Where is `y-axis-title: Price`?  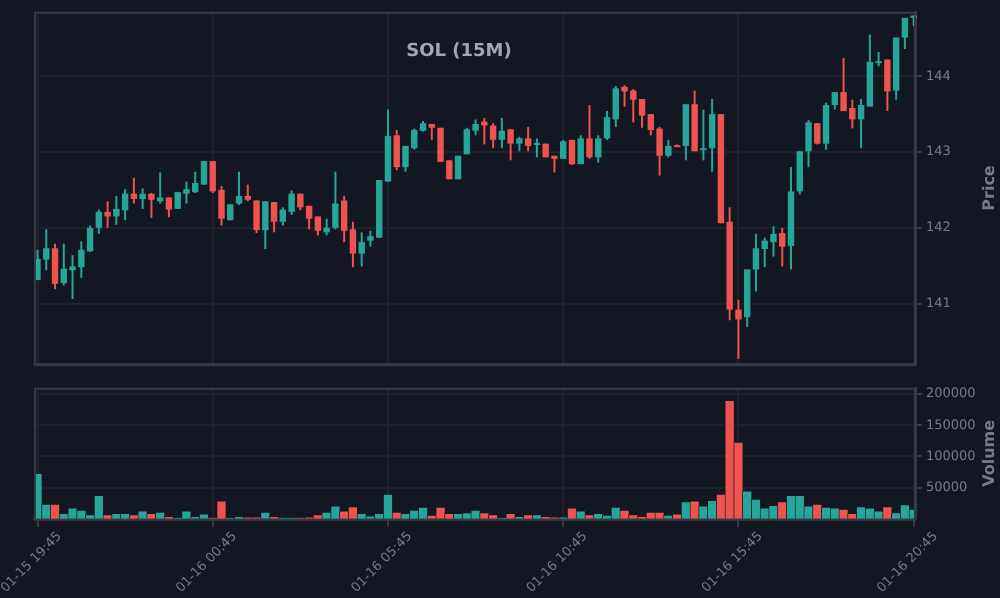
y-axis-title: Price is located at coordinates (989, 187).